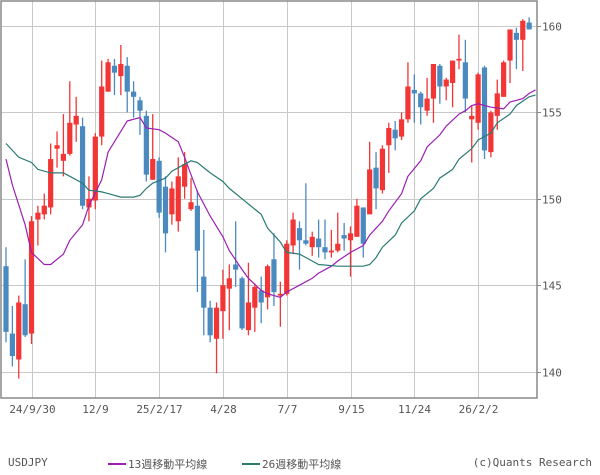 The width and height of the screenshot is (600, 475). What do you see at coordinates (117, 464) in the screenshot?
I see `legend-ma13-swatch` at bounding box center [117, 464].